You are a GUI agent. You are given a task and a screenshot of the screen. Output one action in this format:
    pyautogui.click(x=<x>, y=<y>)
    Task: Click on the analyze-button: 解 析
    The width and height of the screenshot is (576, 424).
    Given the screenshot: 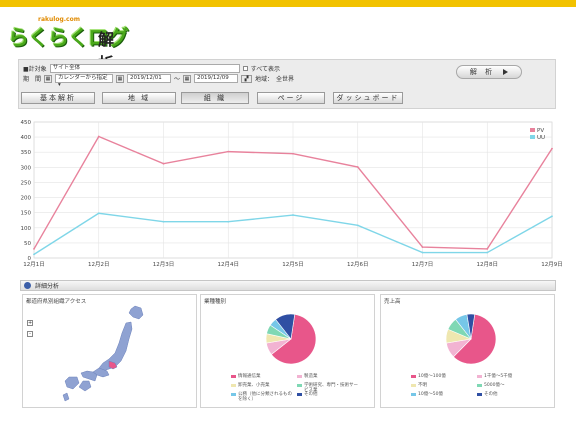 What is the action you would take?
    pyautogui.click(x=489, y=72)
    